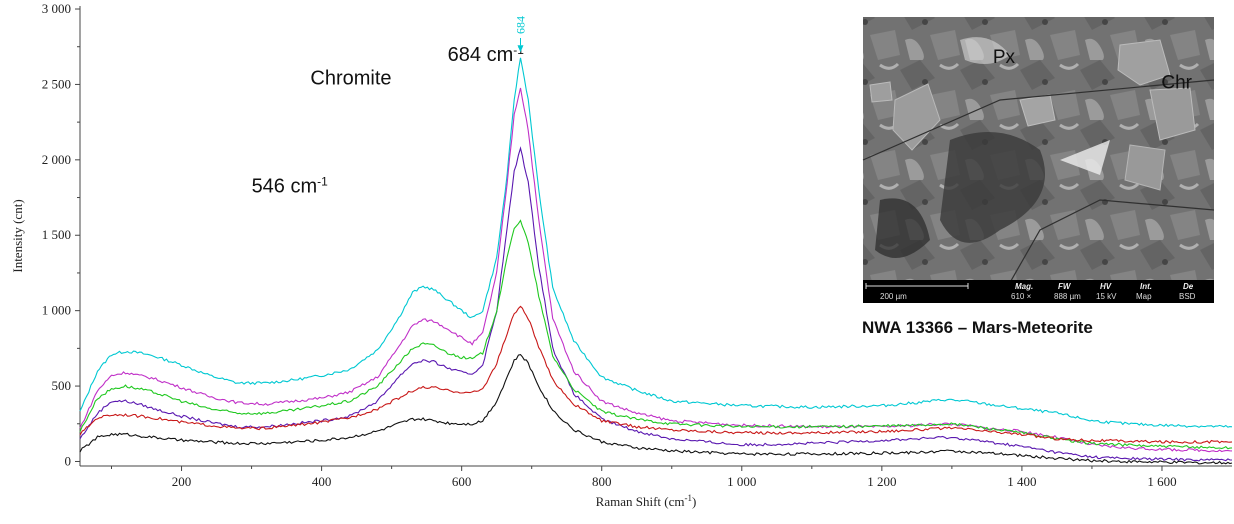 The width and height of the screenshot is (1234, 524). Describe the element at coordinates (1187, 296) in the screenshot. I see `info-value: BSD` at that location.